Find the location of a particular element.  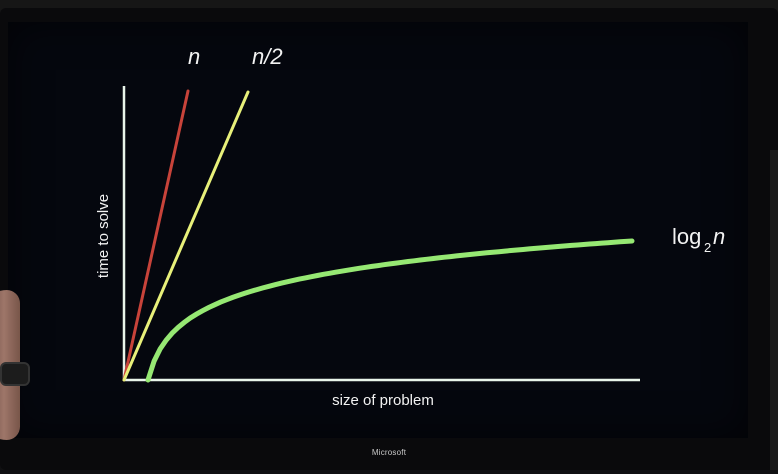

x-axis-label: size of problem is located at coordinates (383, 400).